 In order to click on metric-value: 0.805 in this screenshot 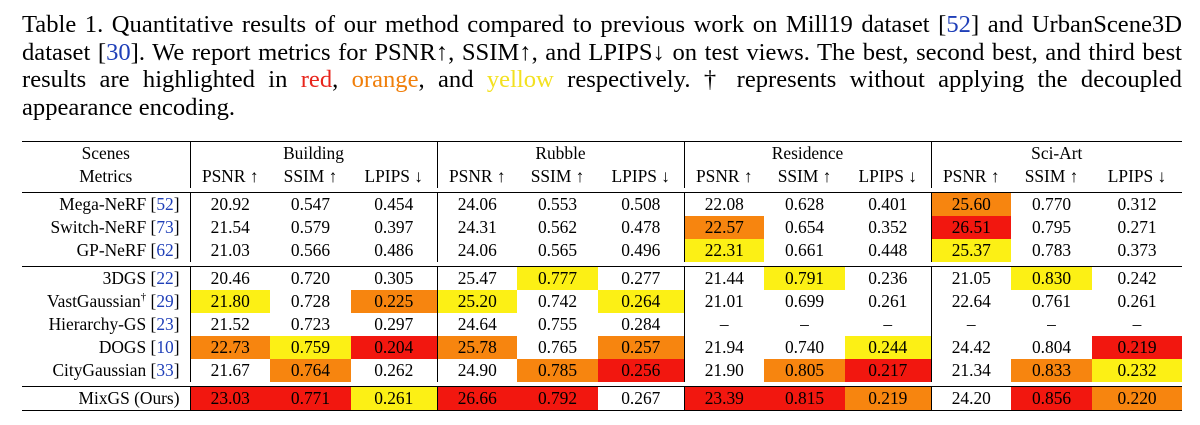, I will do `click(805, 370)`.